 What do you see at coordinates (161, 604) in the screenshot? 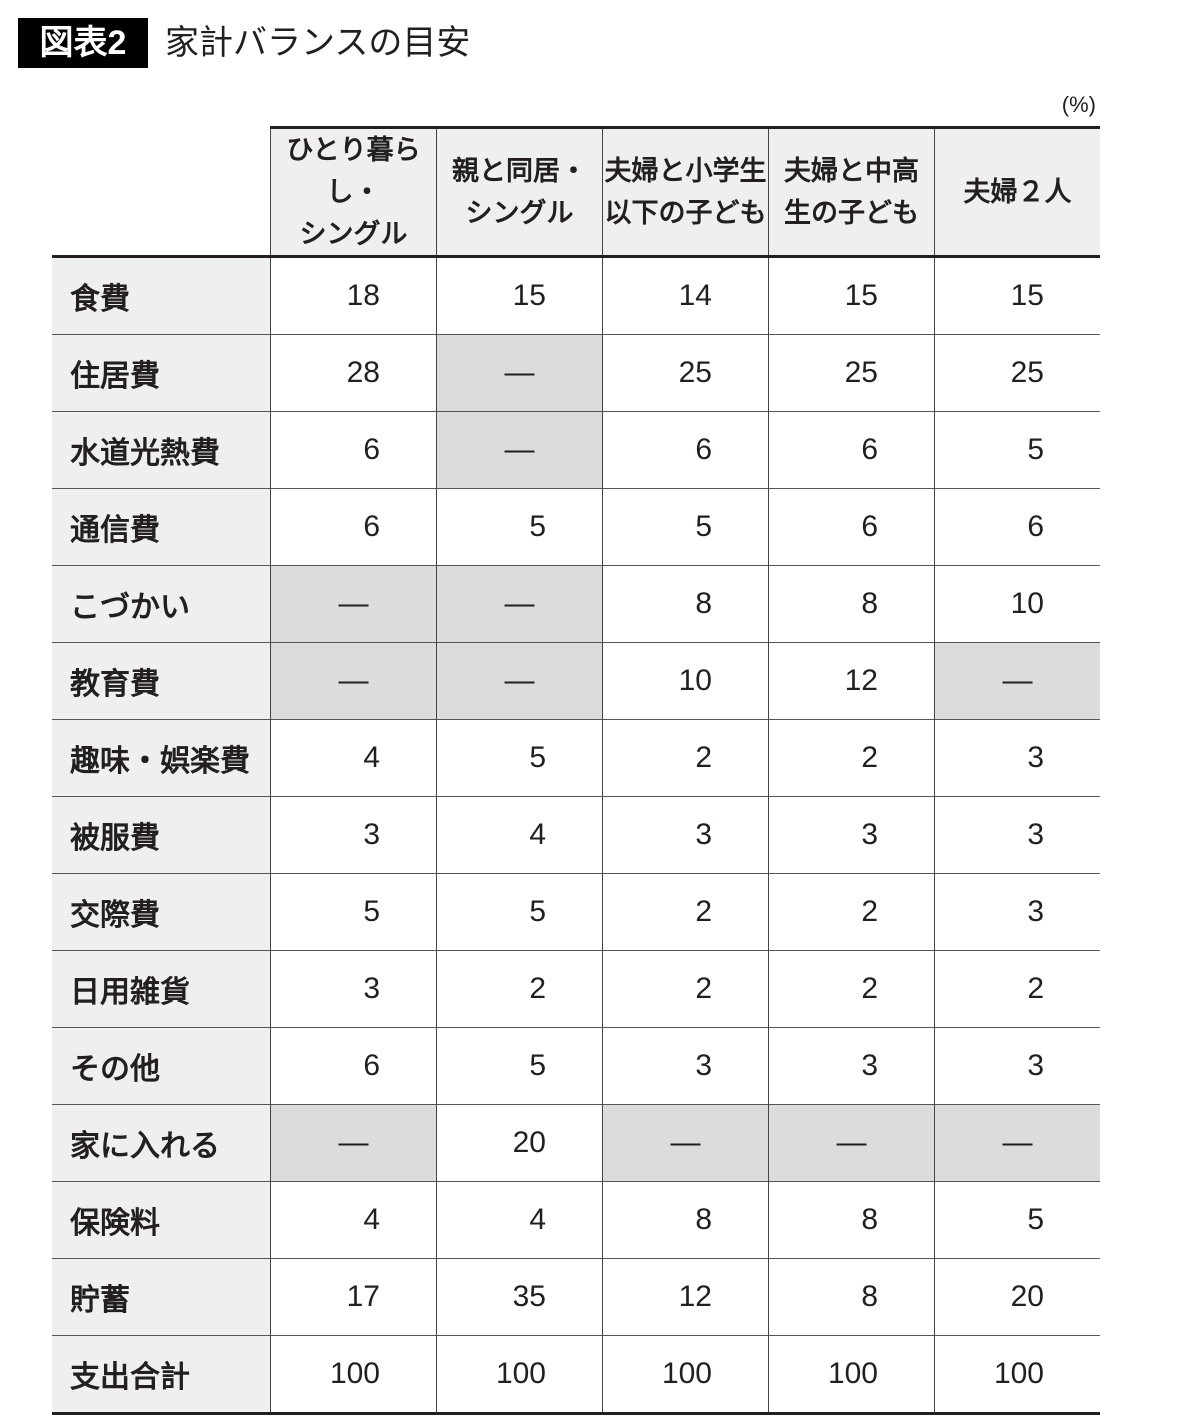
I see `row-label: こづかい` at bounding box center [161, 604].